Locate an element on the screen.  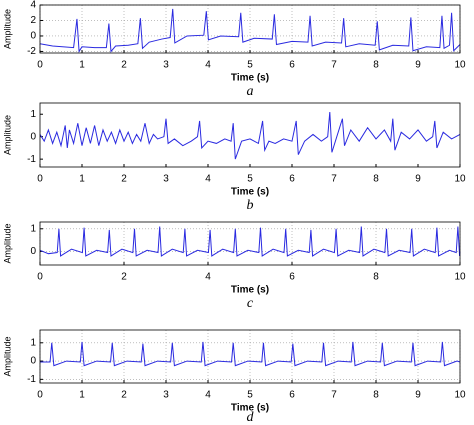
panel-caption: d is located at coordinates (251, 417).